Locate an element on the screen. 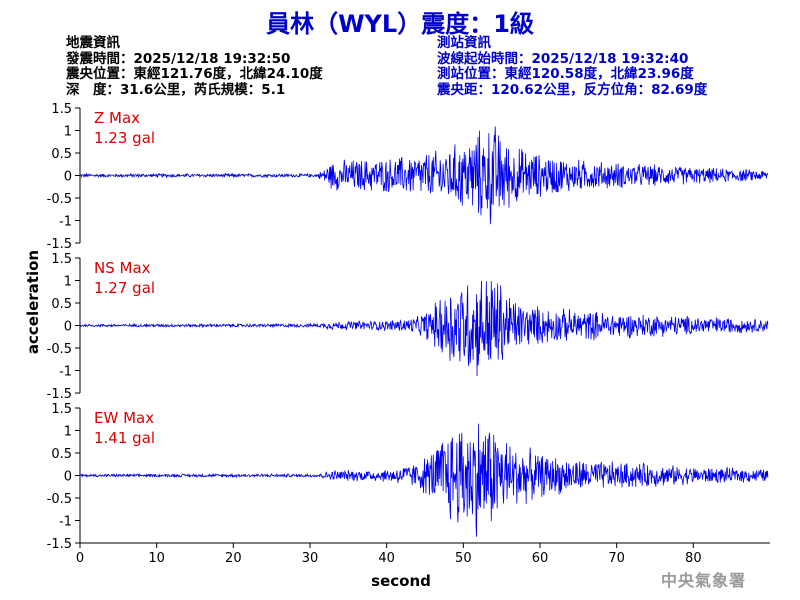  x-tick-label: 80 is located at coordinates (693, 558).